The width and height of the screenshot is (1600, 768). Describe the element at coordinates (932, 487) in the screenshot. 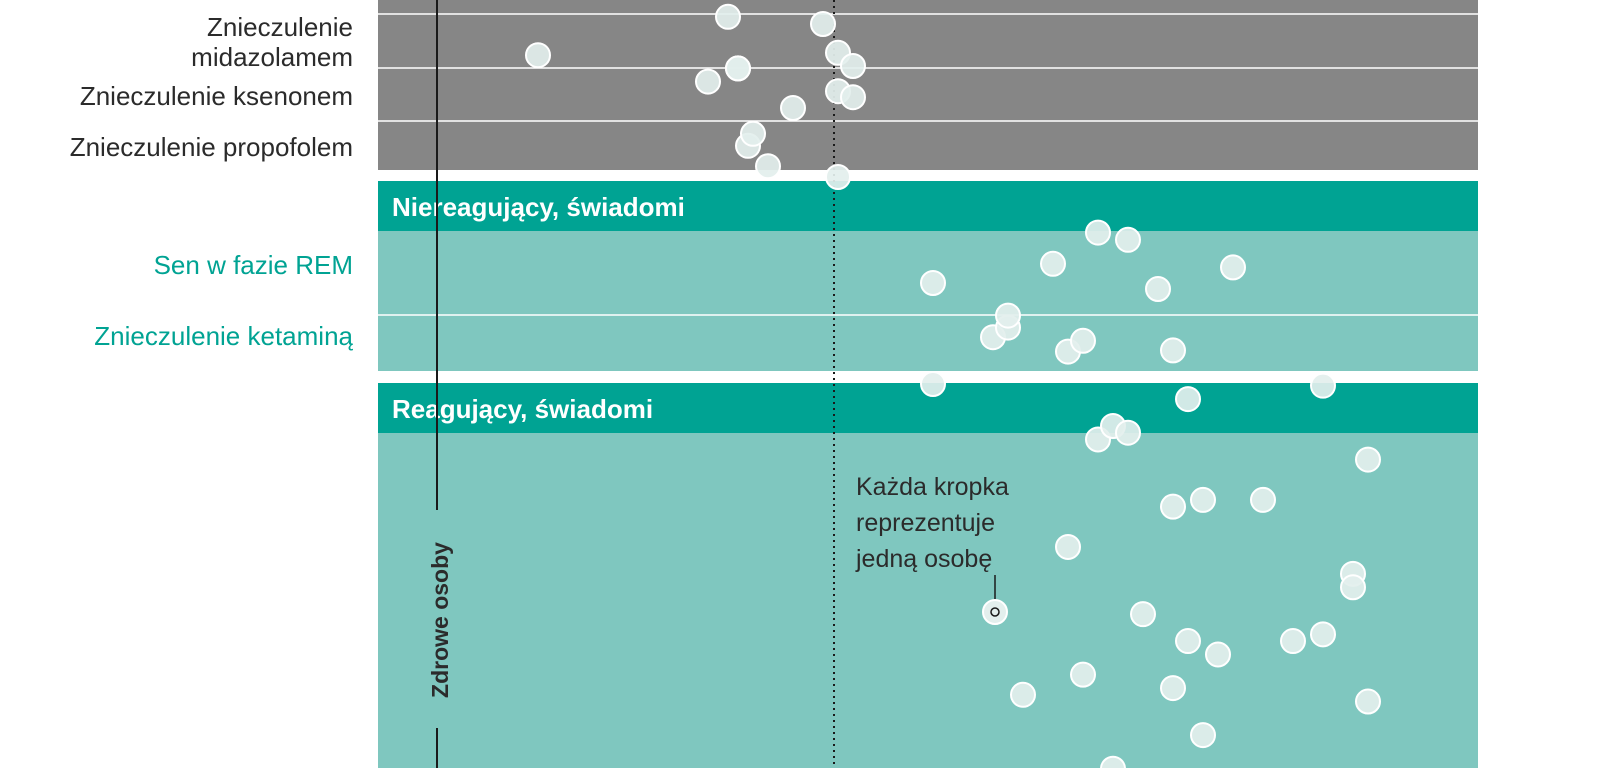

I see `annotation-line-1: Każda kropka` at that location.